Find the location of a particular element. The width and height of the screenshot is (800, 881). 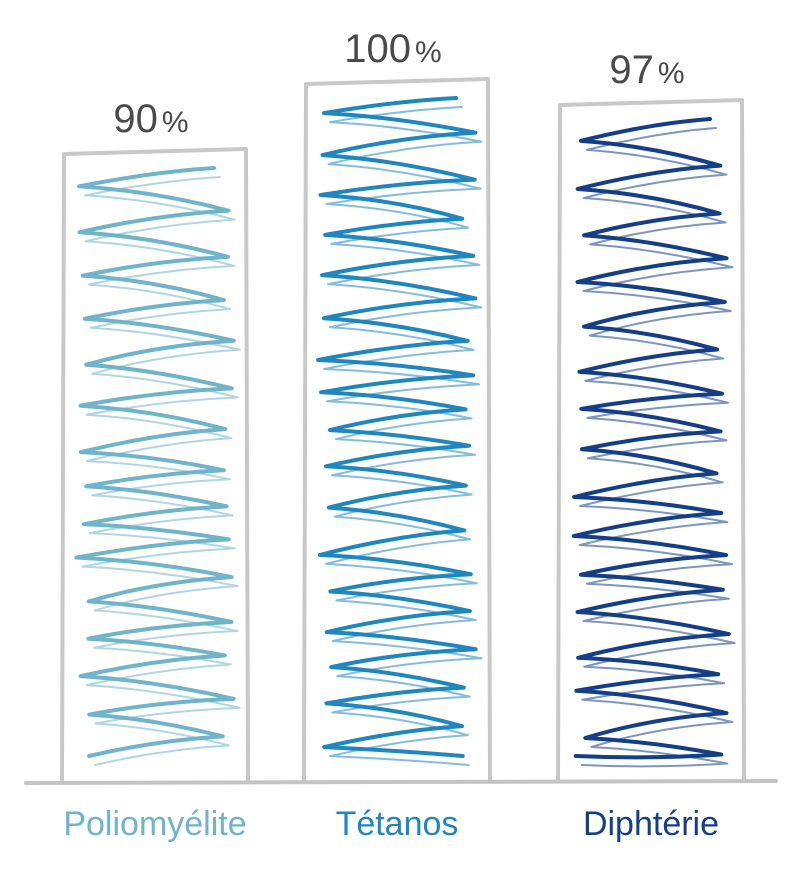

category-label-tetanos: Tétanos is located at coordinates (397, 824).